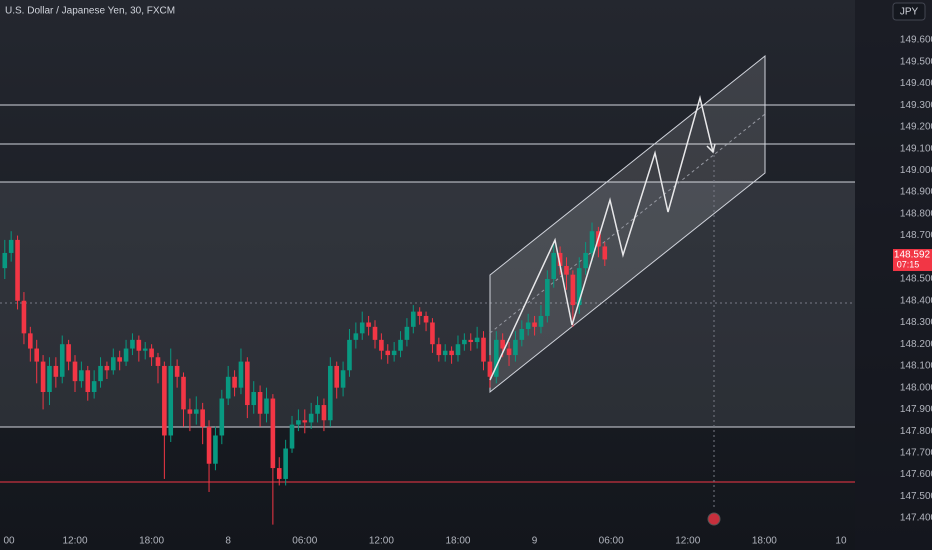 This screenshot has width=932, height=550. What do you see at coordinates (893, 275) in the screenshot?
I see `price-axis` at bounding box center [893, 275].